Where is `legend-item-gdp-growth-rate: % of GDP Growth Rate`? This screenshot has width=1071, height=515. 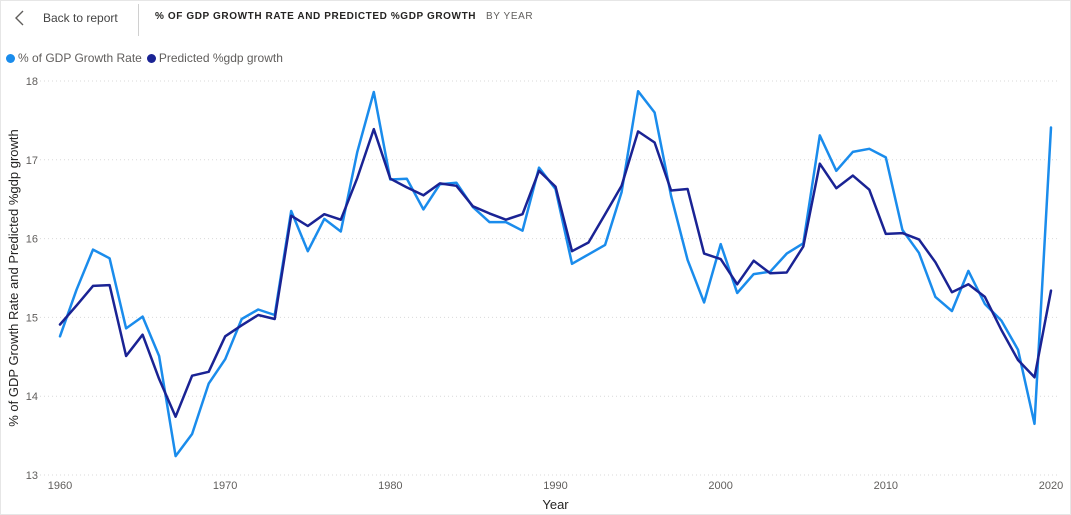 legend-item-gdp-growth-rate: % of GDP Growth Rate is located at coordinates (74, 58).